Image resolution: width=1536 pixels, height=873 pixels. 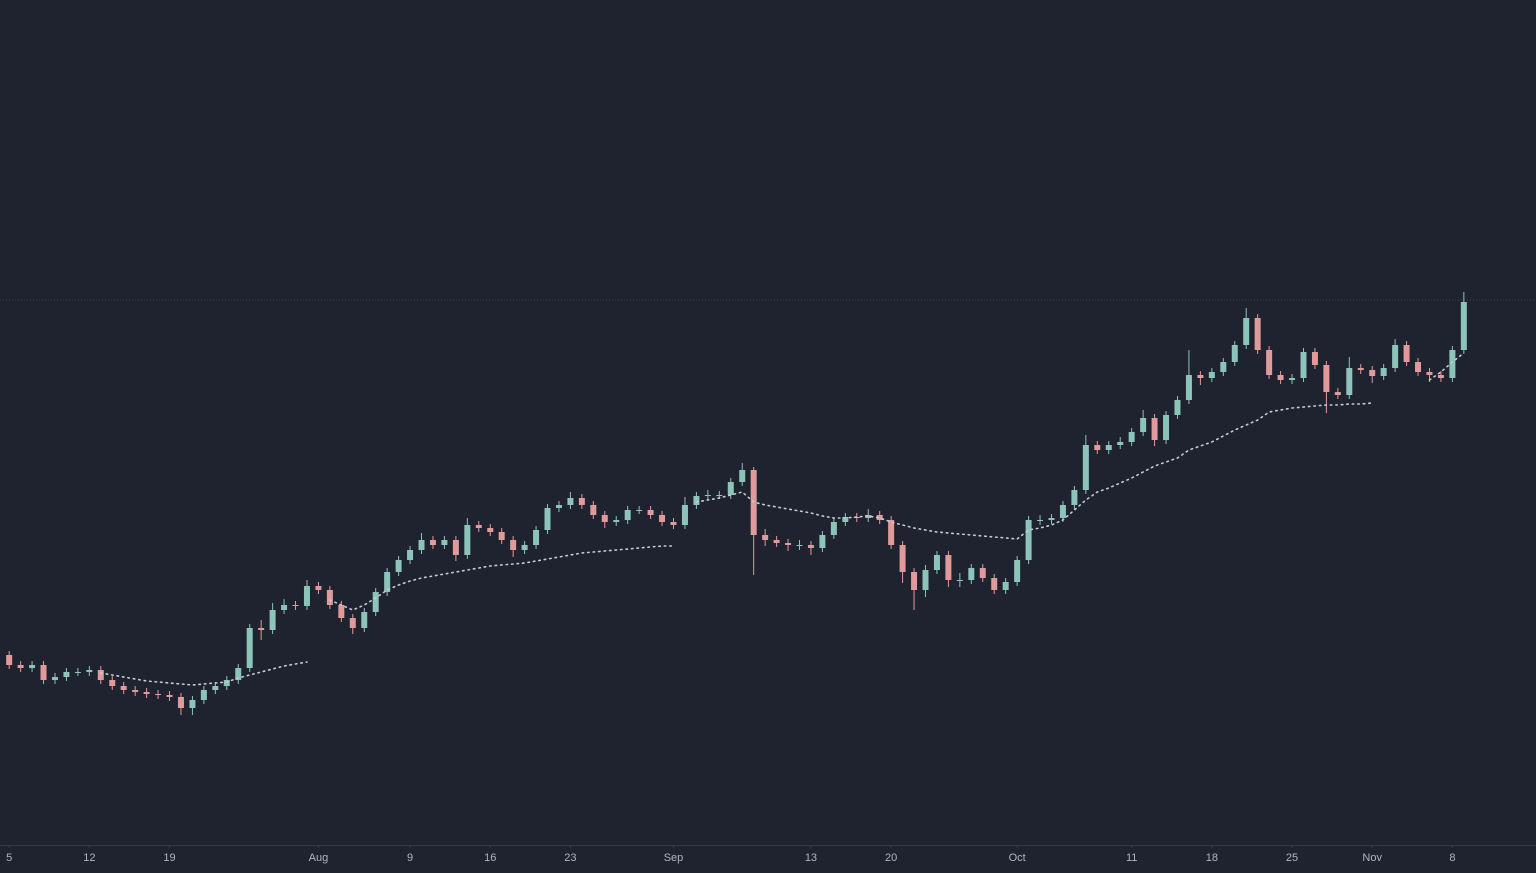 I want to click on x-tick-label: 25, so click(x=1292, y=858).